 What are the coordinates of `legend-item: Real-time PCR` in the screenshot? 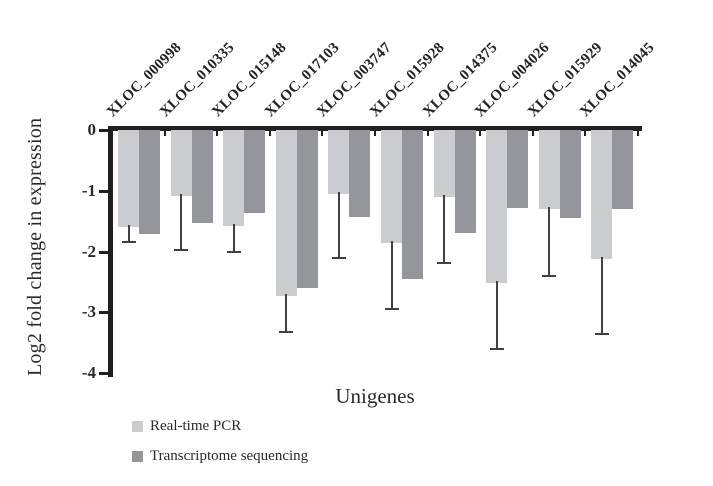 It's located at (220, 426).